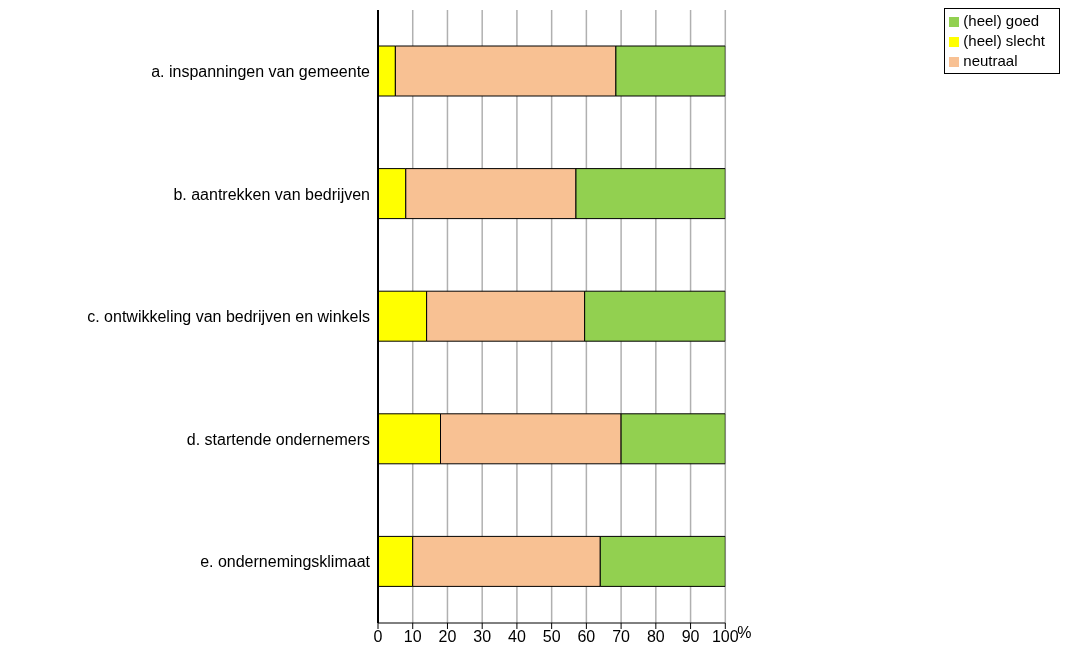 The image size is (1068, 666). Describe the element at coordinates (261, 71) in the screenshot. I see `y-tick-label: a. inspanningen van gemeente` at that location.